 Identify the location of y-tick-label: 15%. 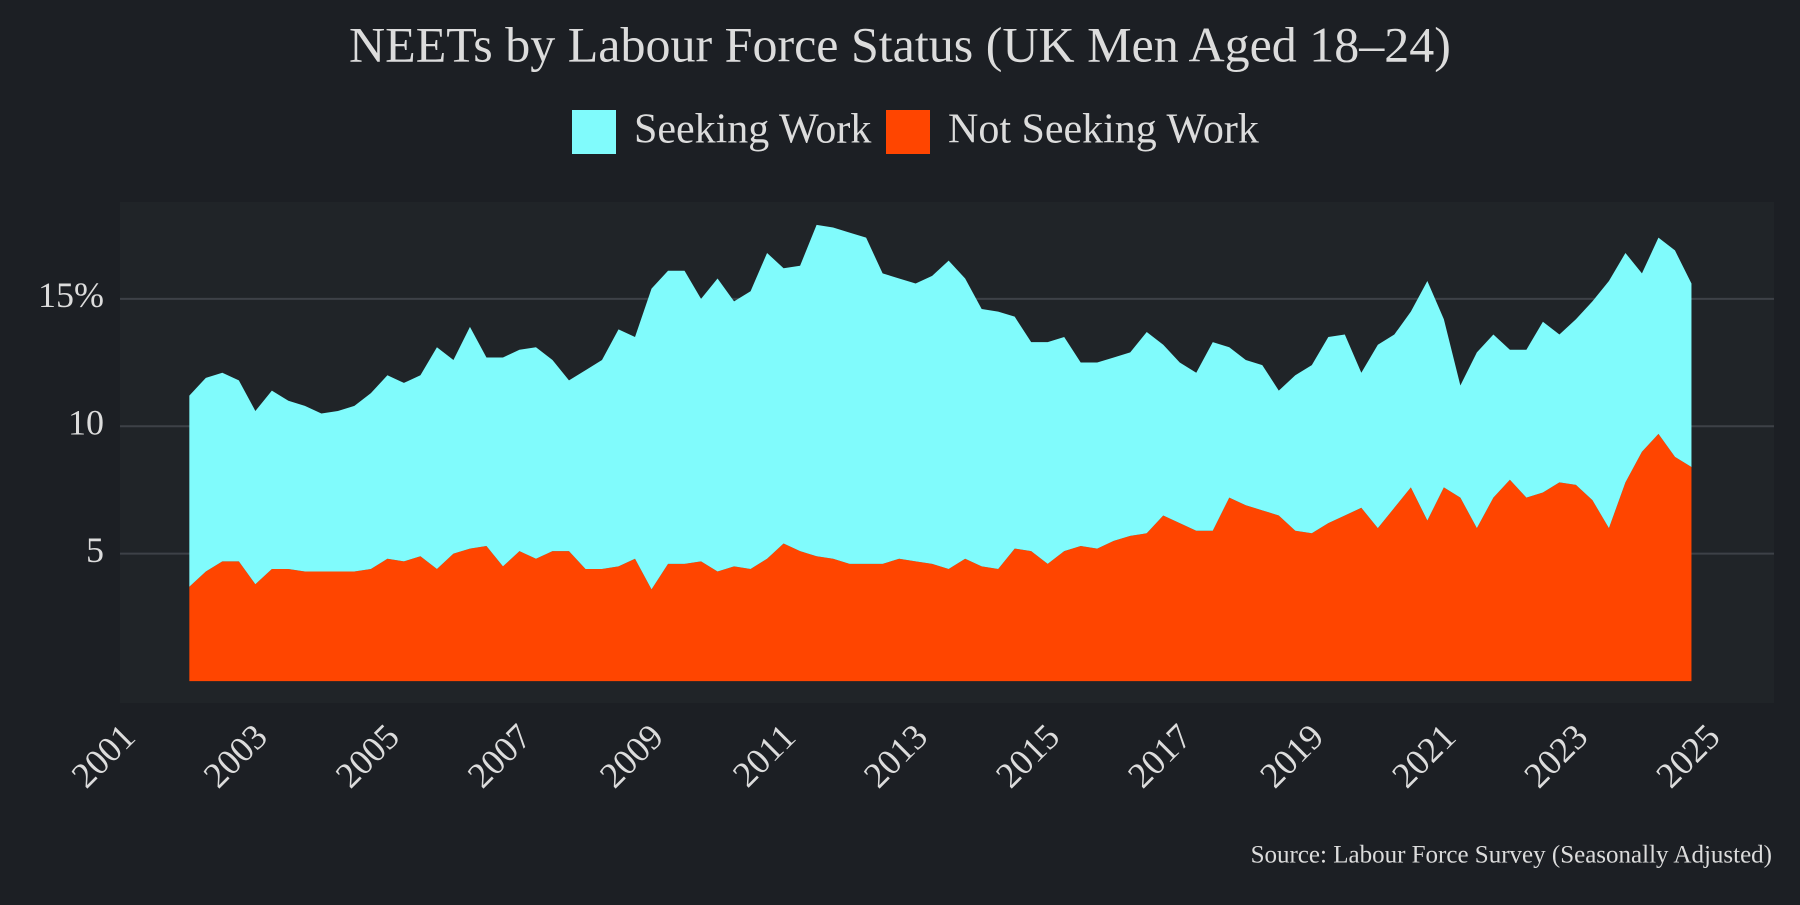
(71, 295).